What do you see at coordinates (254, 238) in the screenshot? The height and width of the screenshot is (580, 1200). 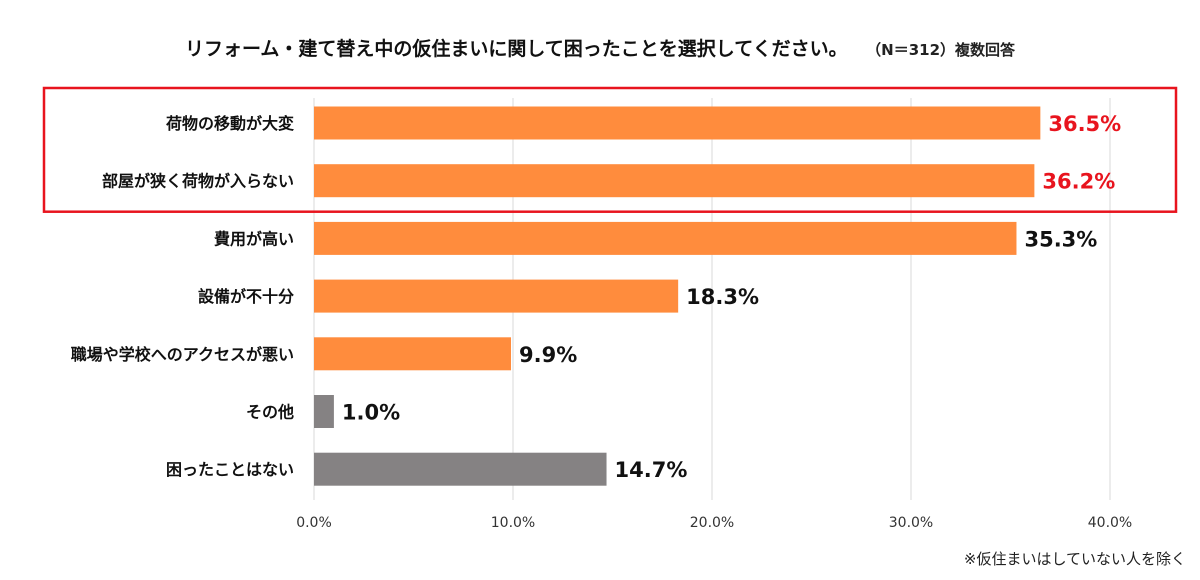 I see `category-label: 費用が高い` at bounding box center [254, 238].